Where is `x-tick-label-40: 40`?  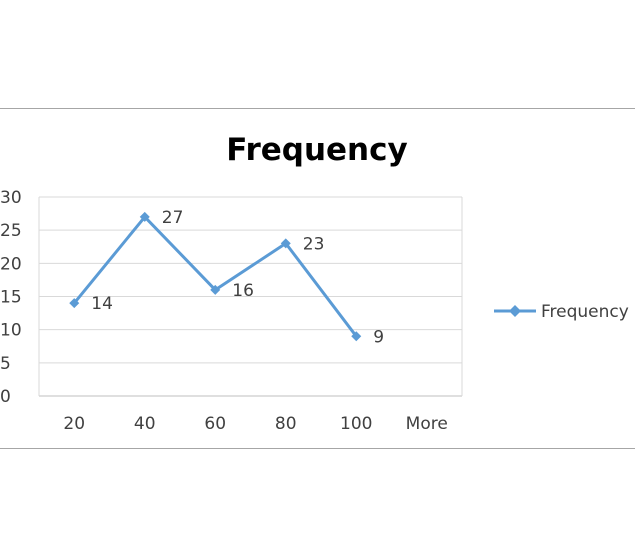 x-tick-label-40: 40 is located at coordinates (145, 424).